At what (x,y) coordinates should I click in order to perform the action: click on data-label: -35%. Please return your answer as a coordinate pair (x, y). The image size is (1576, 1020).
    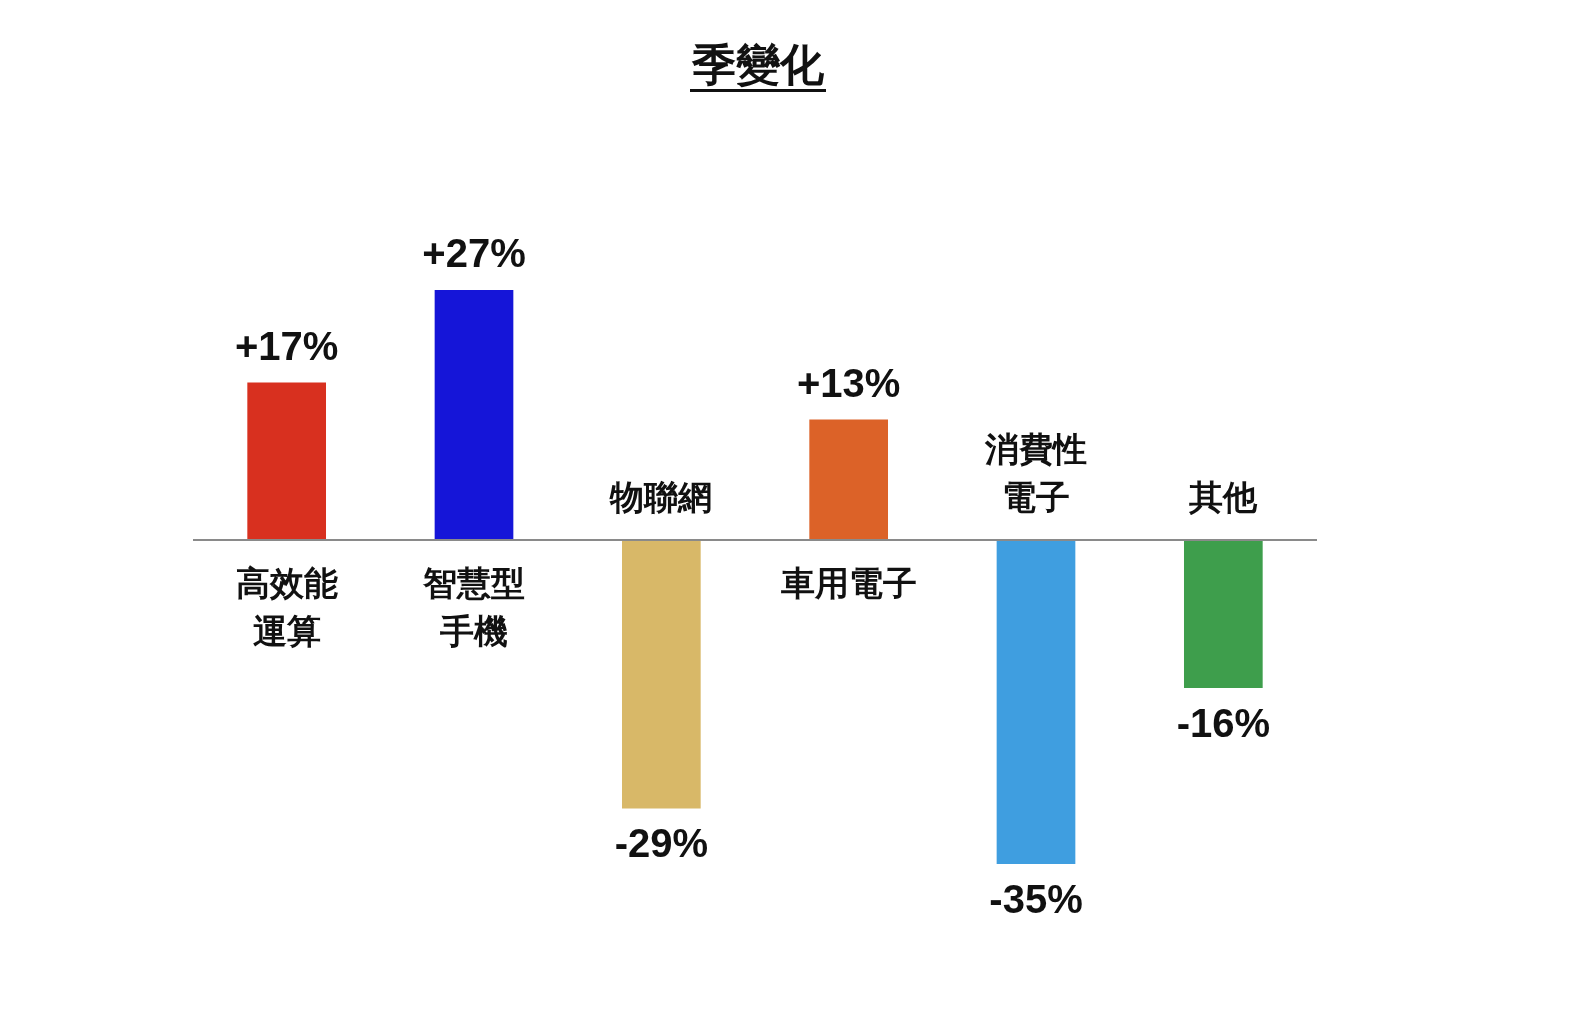
    Looking at the image, I should click on (1036, 899).